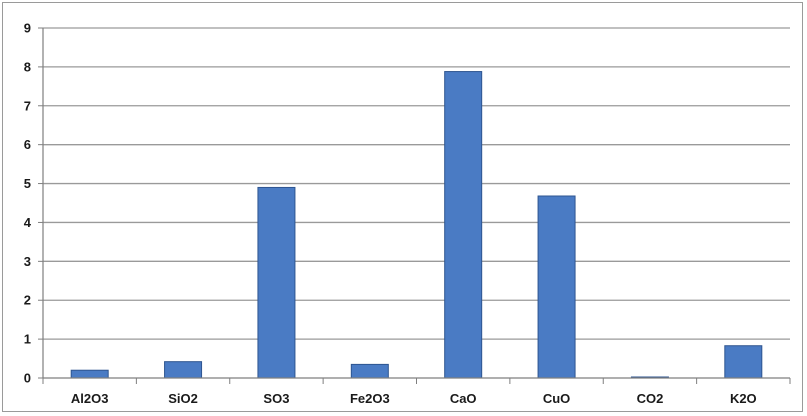 This screenshot has width=807, height=416. Describe the element at coordinates (27, 378) in the screenshot. I see `y-tick-label: 0` at that location.